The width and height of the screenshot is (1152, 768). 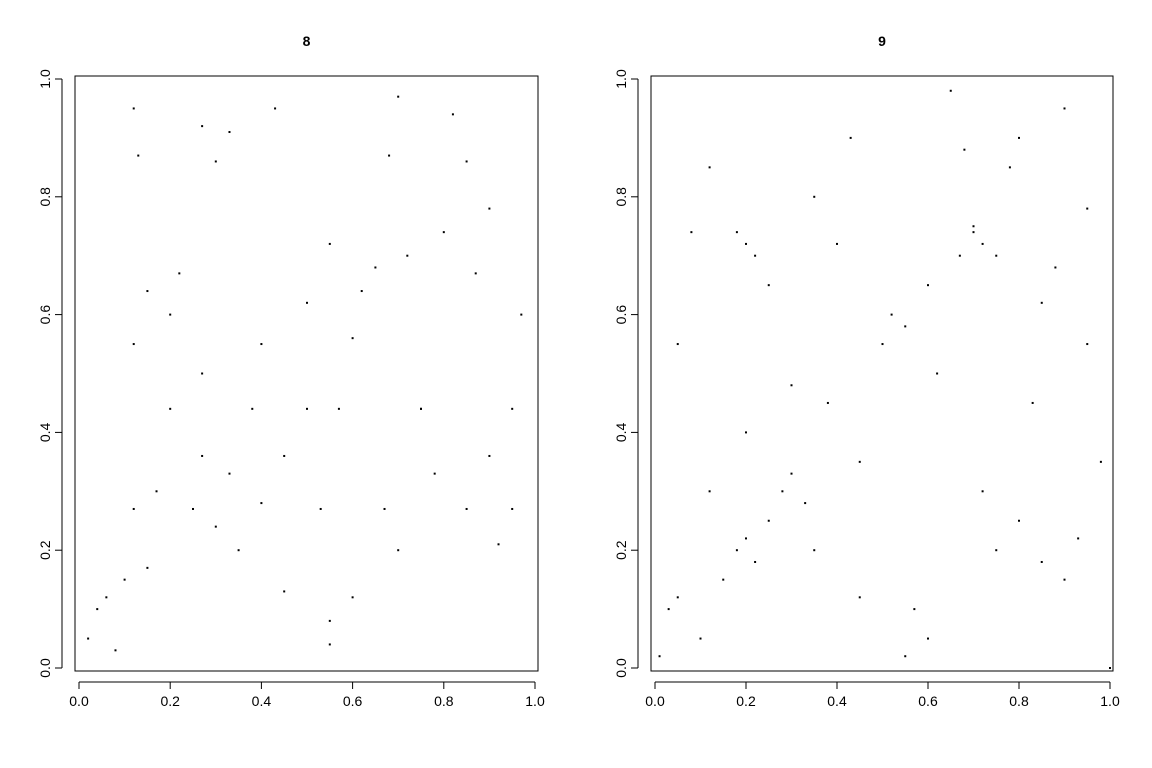 I want to click on y-tick-label: 1.0, so click(x=621, y=79).